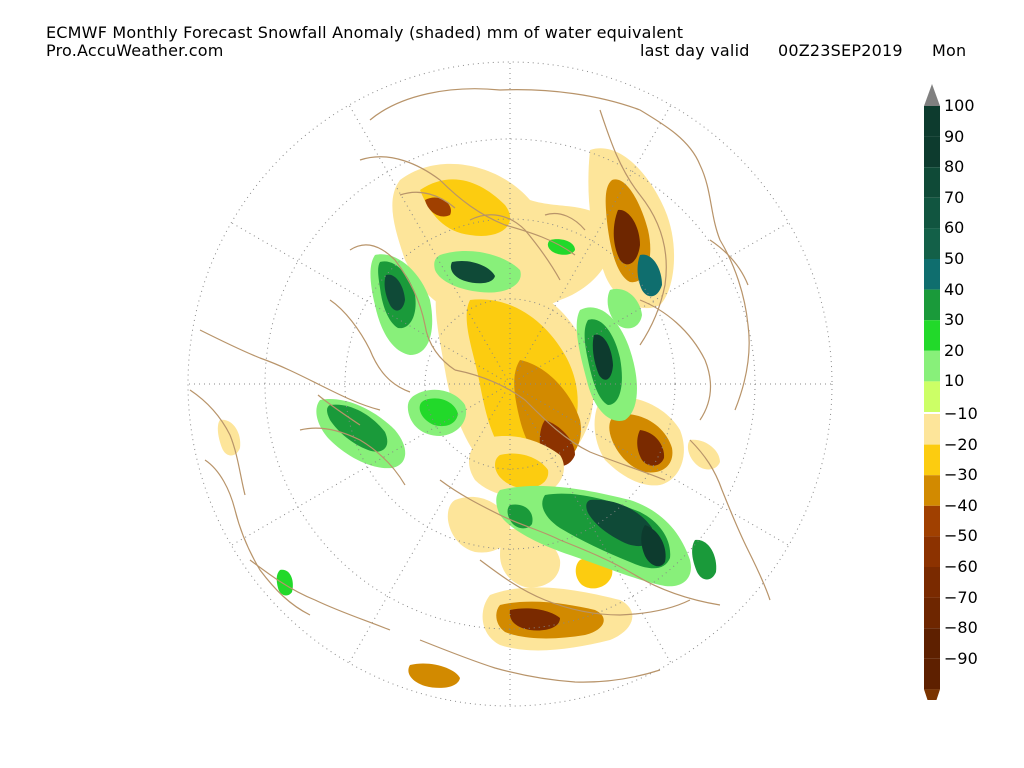 This screenshot has width=1024, height=768. Describe the element at coordinates (961, 413) in the screenshot. I see `colorbar-tick-label: −10` at that location.